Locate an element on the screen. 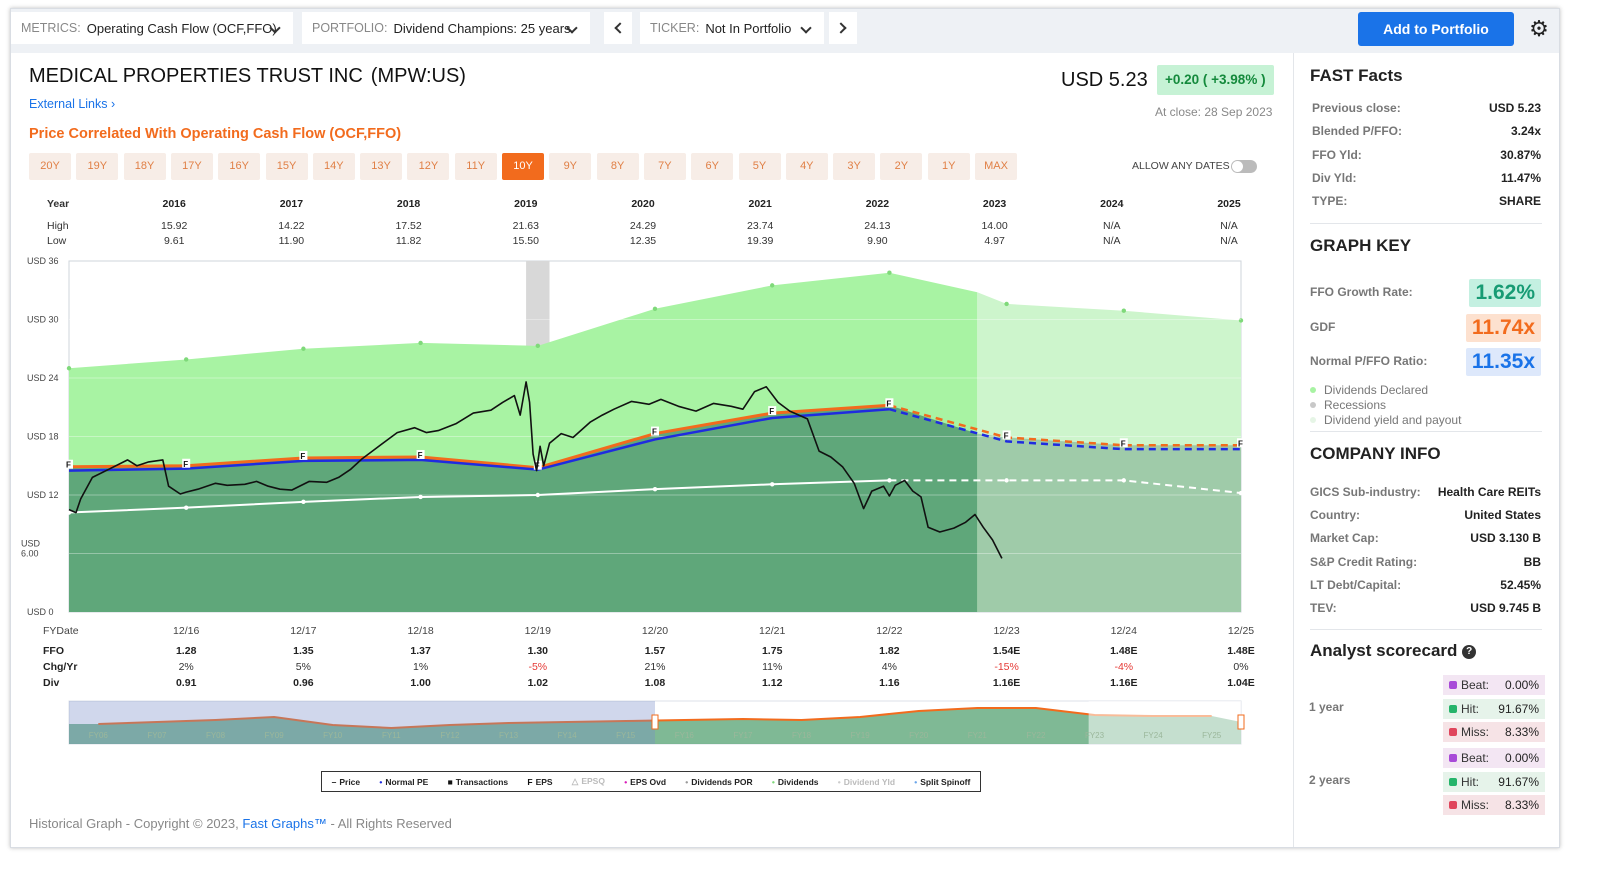 The width and height of the screenshot is (1609, 877). range-button-10y: 10Y is located at coordinates (523, 166).